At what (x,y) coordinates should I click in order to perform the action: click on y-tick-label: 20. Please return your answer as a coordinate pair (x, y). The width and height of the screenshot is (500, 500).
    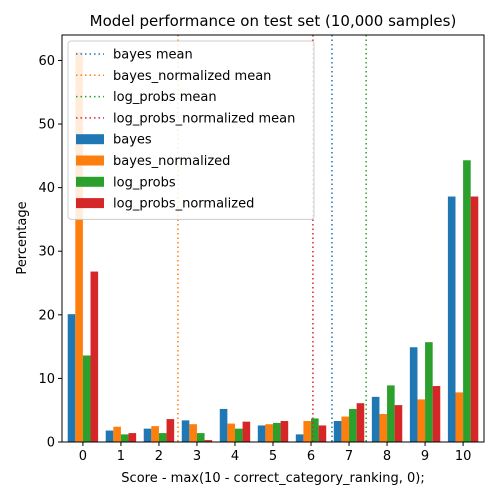
    Looking at the image, I should click on (46, 315).